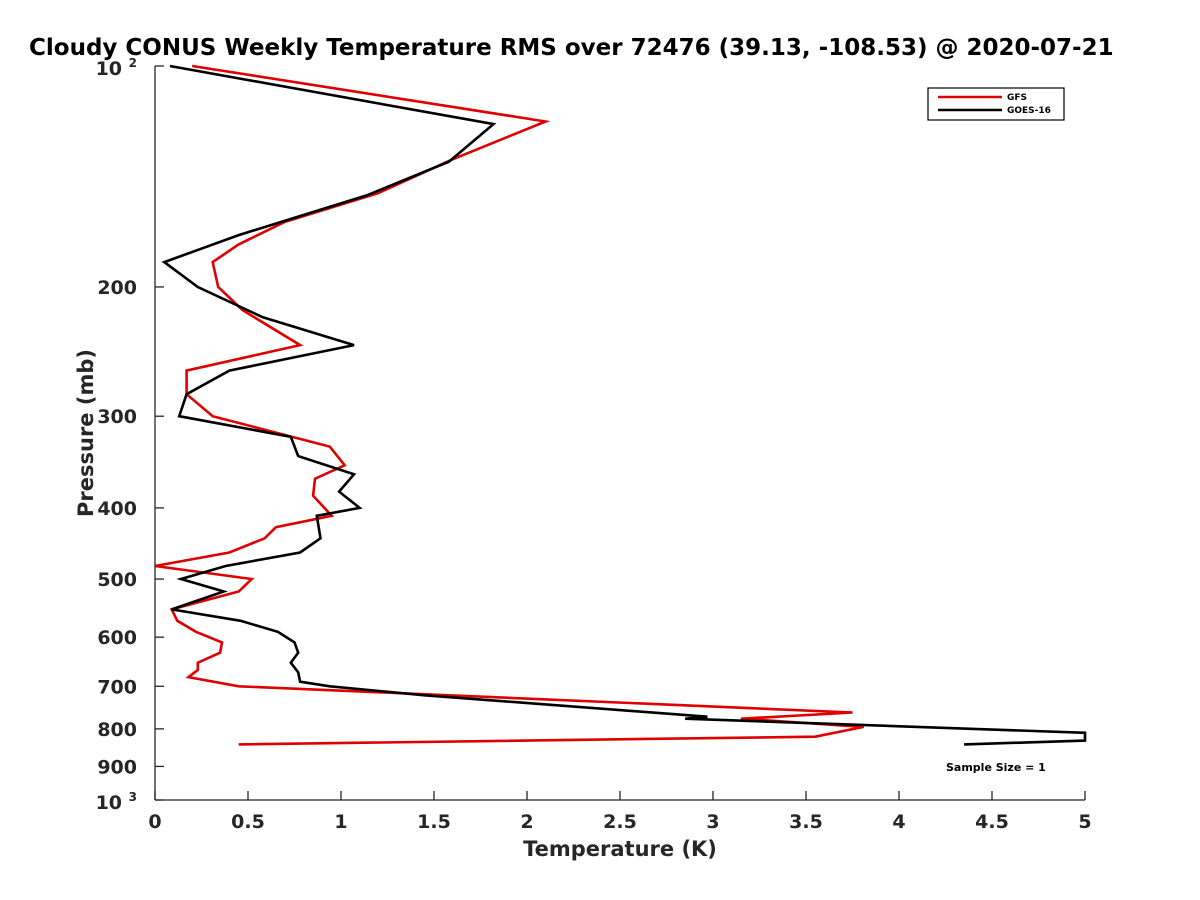 This screenshot has width=1200, height=900. Describe the element at coordinates (109, 803) in the screenshot. I see `y-tick-bottom-base: 10` at that location.